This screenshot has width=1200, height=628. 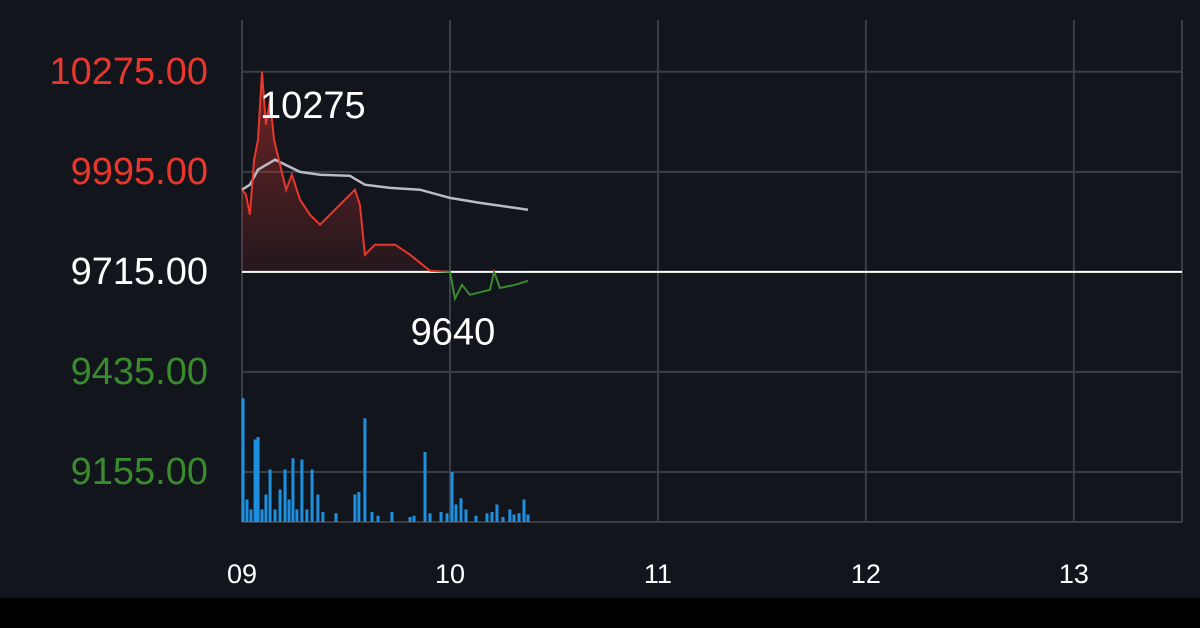 What do you see at coordinates (450, 574) in the screenshot?
I see `x-tick-label: 10` at bounding box center [450, 574].